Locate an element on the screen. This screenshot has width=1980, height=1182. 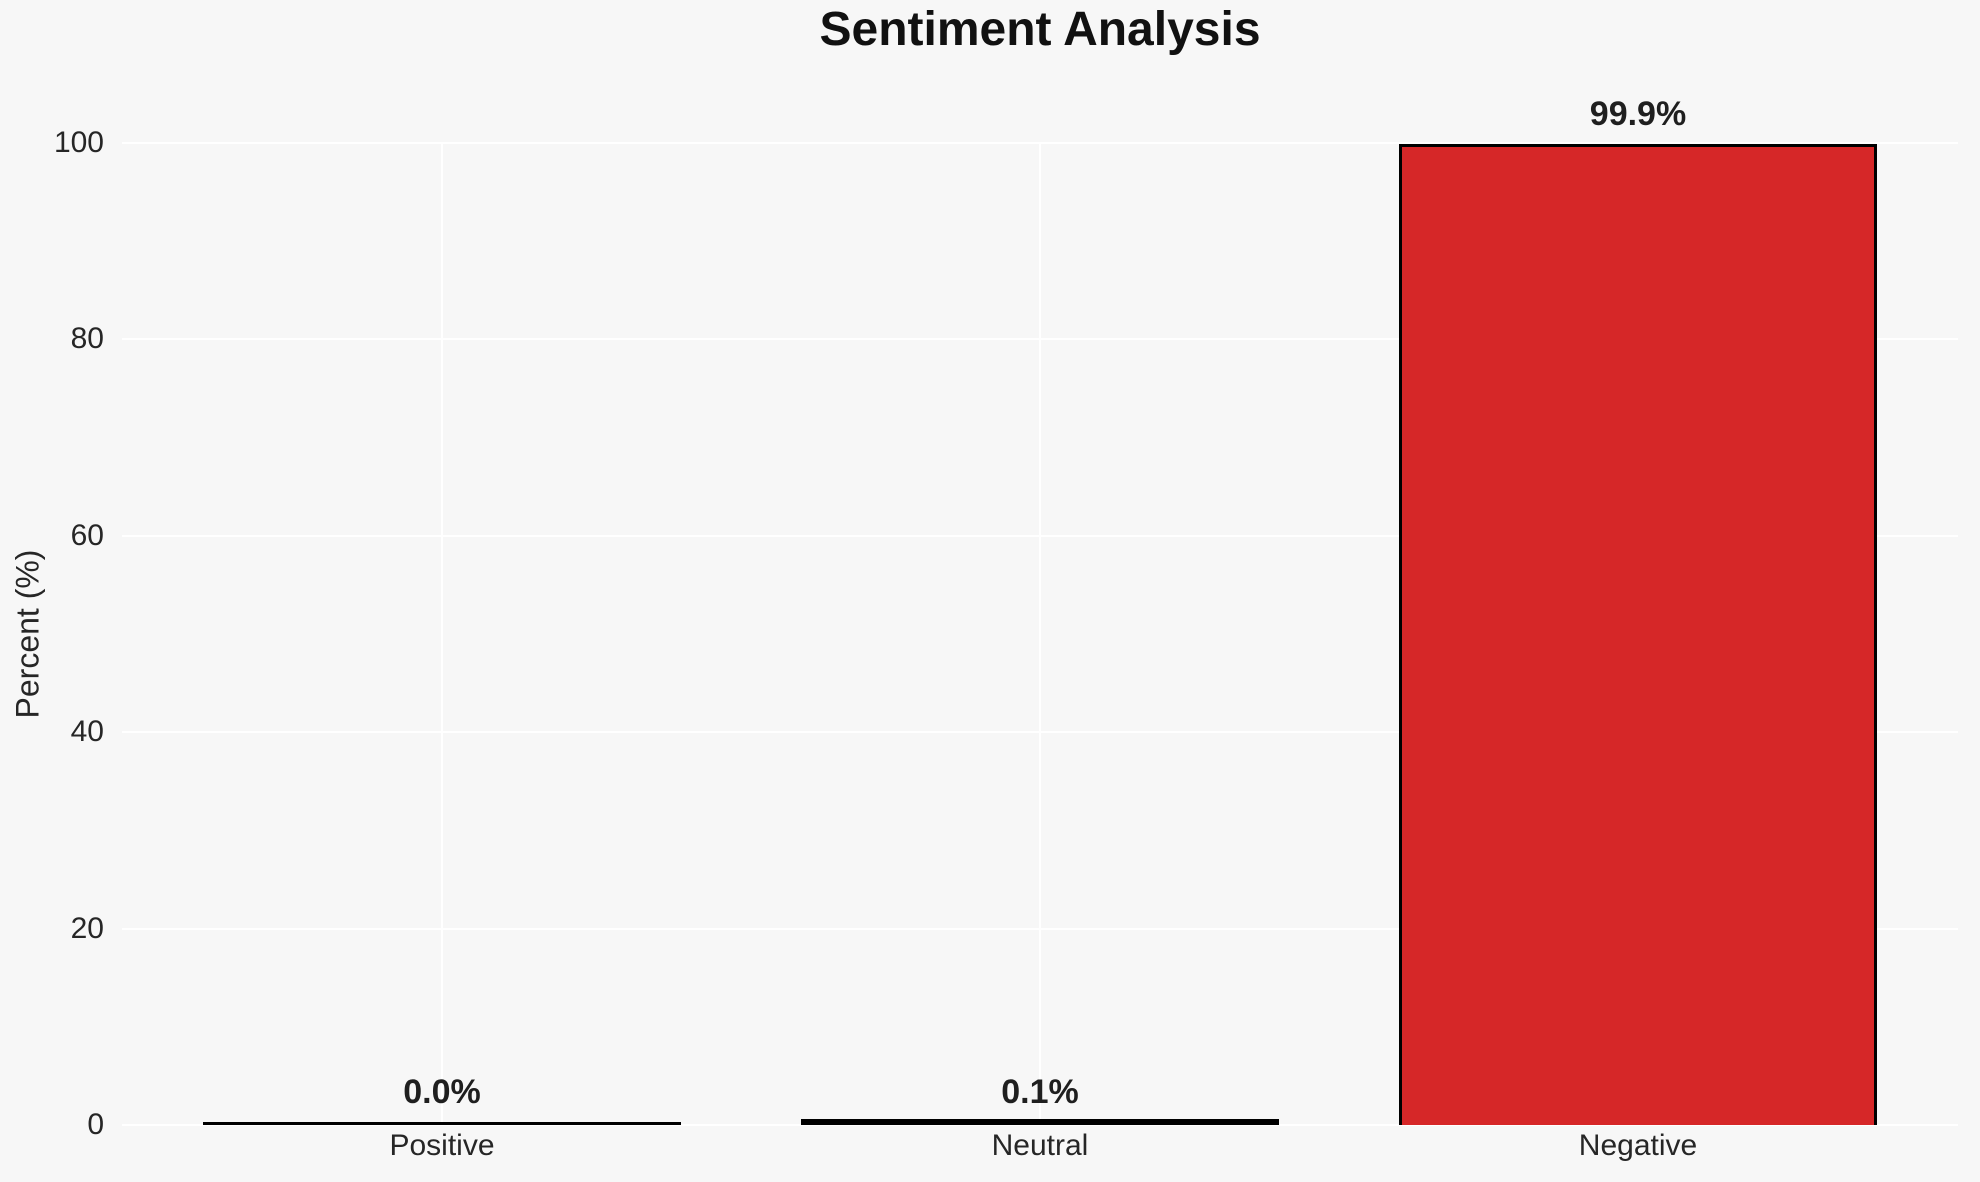
y-tick-label-40: 40 is located at coordinates (87, 732).